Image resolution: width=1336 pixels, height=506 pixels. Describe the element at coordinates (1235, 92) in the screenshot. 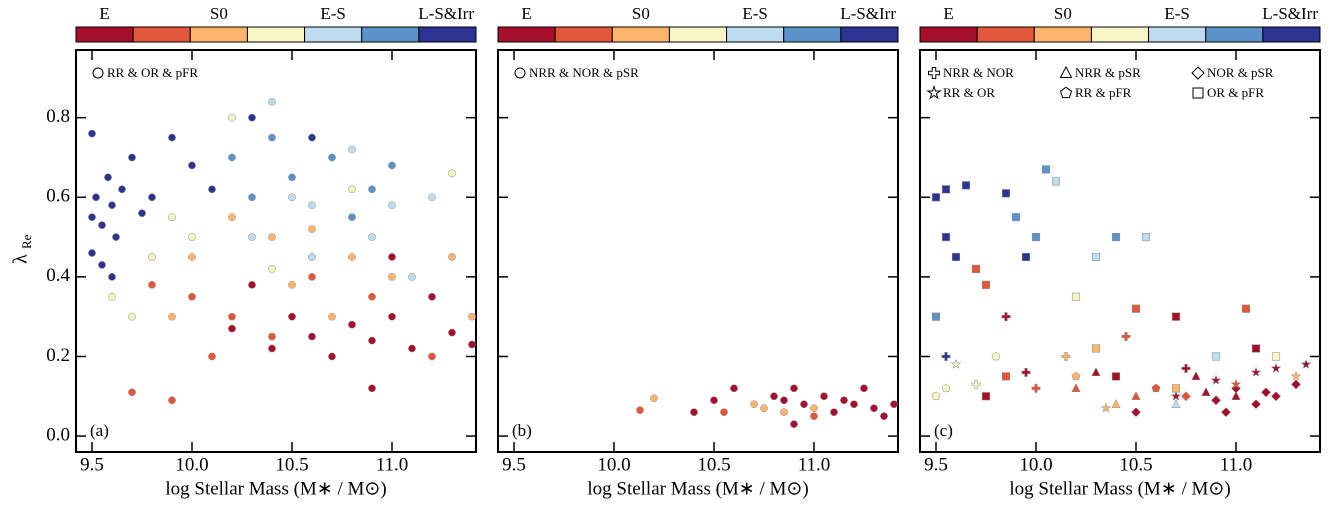

I see `legend-label: OR & pFR` at that location.